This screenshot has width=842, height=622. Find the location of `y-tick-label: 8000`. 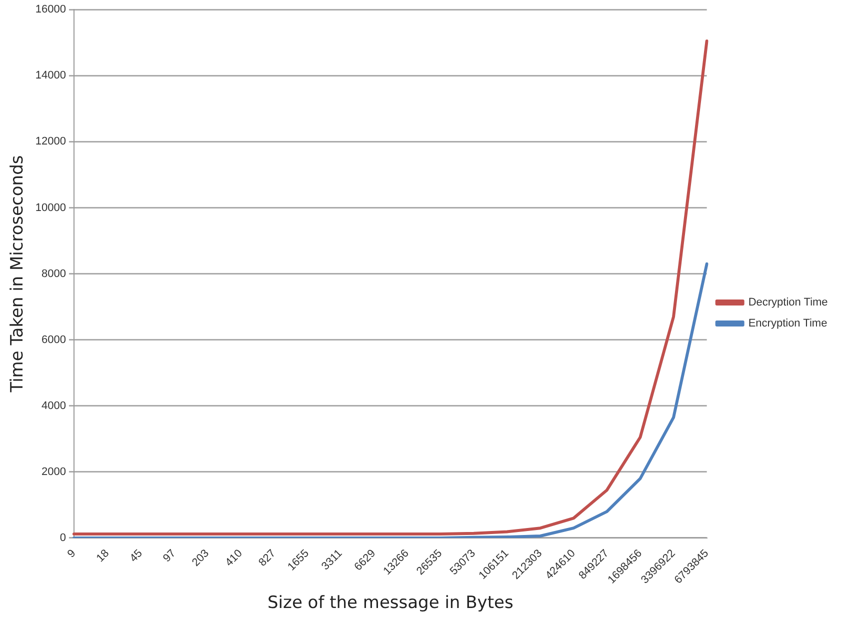

y-tick-label: 8000 is located at coordinates (54, 274).